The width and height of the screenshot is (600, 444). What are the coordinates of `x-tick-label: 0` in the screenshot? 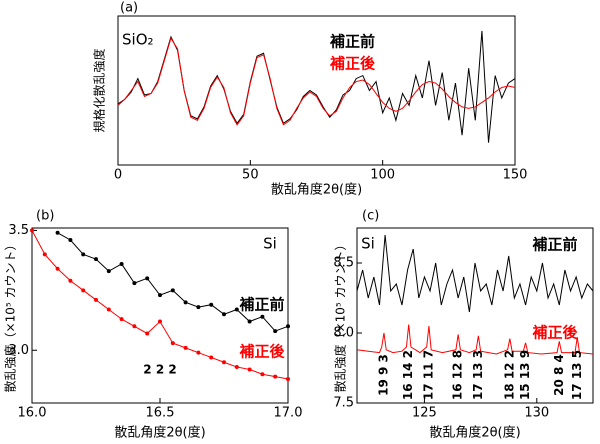 It's located at (118, 175).